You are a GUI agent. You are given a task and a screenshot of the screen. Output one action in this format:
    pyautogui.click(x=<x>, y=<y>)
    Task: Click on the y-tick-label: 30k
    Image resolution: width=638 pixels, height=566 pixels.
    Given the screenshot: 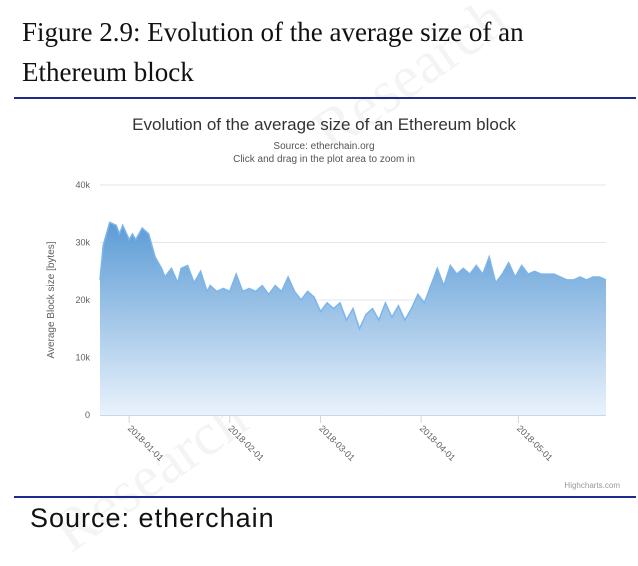 What is the action you would take?
    pyautogui.click(x=82, y=243)
    